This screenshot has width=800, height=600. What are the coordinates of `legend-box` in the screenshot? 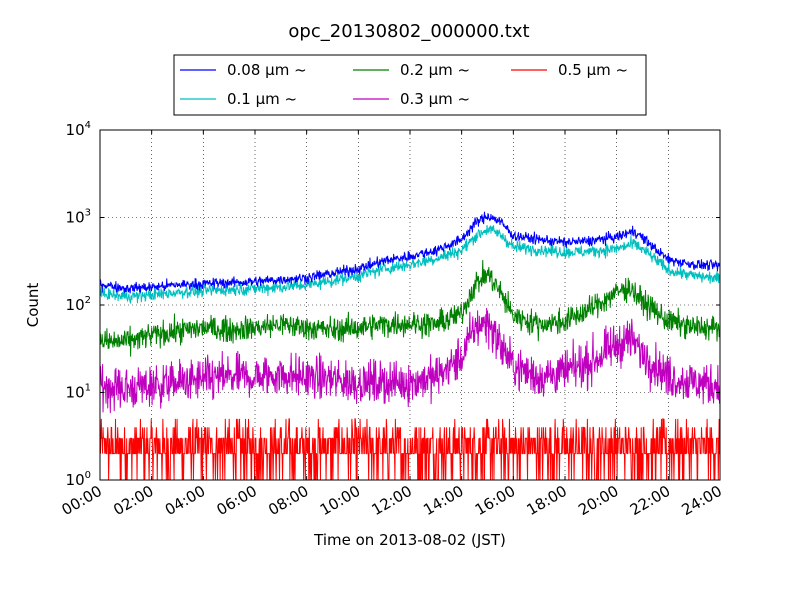 It's located at (410, 85).